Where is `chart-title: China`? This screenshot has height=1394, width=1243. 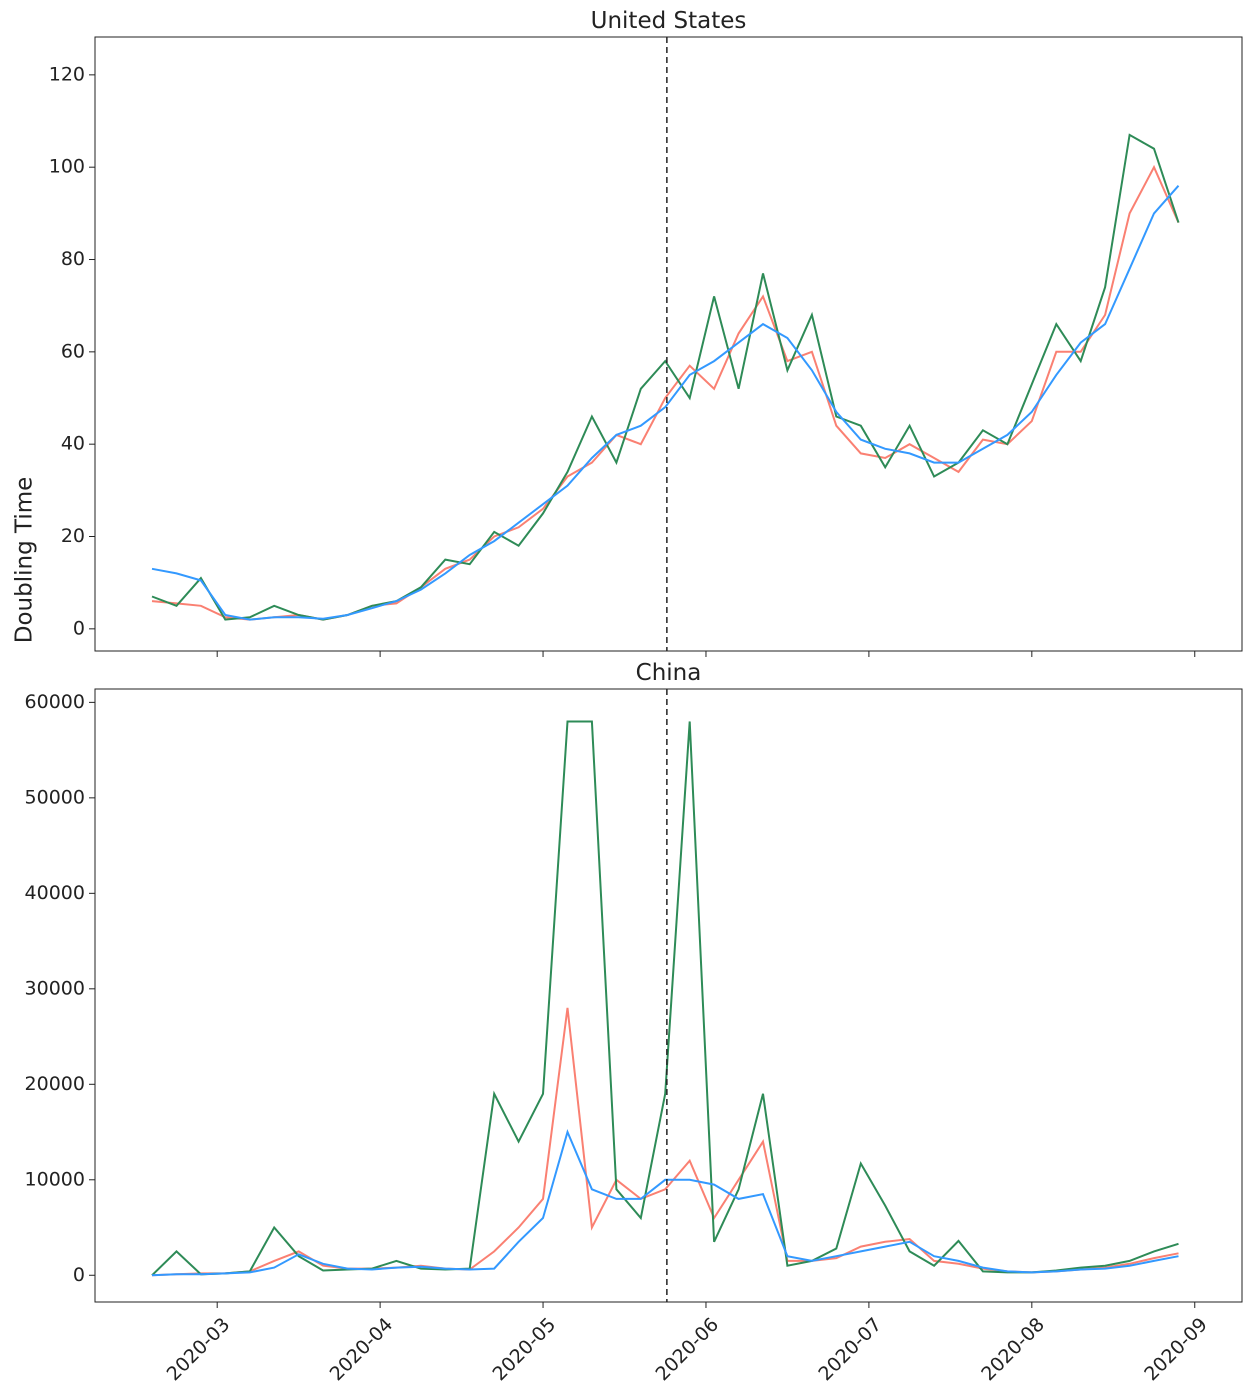
chart-title: China is located at coordinates (669, 673).